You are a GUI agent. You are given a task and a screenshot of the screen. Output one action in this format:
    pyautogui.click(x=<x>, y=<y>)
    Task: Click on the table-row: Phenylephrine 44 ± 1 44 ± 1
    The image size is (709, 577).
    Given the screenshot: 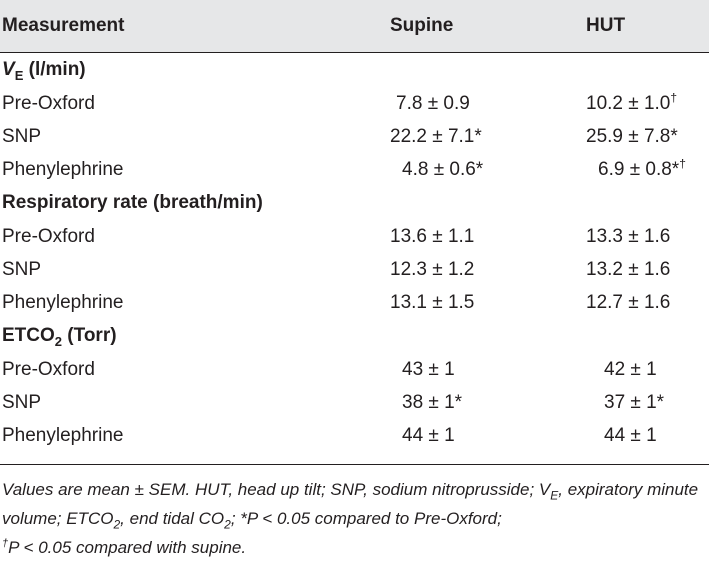 What is the action you would take?
    pyautogui.click(x=354, y=442)
    